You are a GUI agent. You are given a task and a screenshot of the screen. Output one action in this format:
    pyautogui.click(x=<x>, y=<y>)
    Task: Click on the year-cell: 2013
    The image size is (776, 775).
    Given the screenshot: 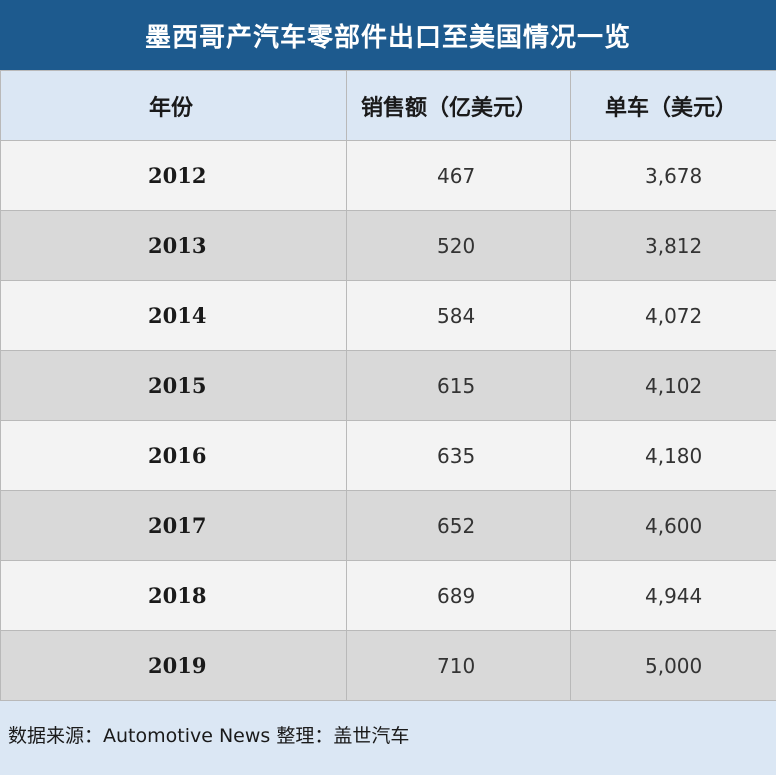 What is the action you would take?
    pyautogui.click(x=173, y=245)
    